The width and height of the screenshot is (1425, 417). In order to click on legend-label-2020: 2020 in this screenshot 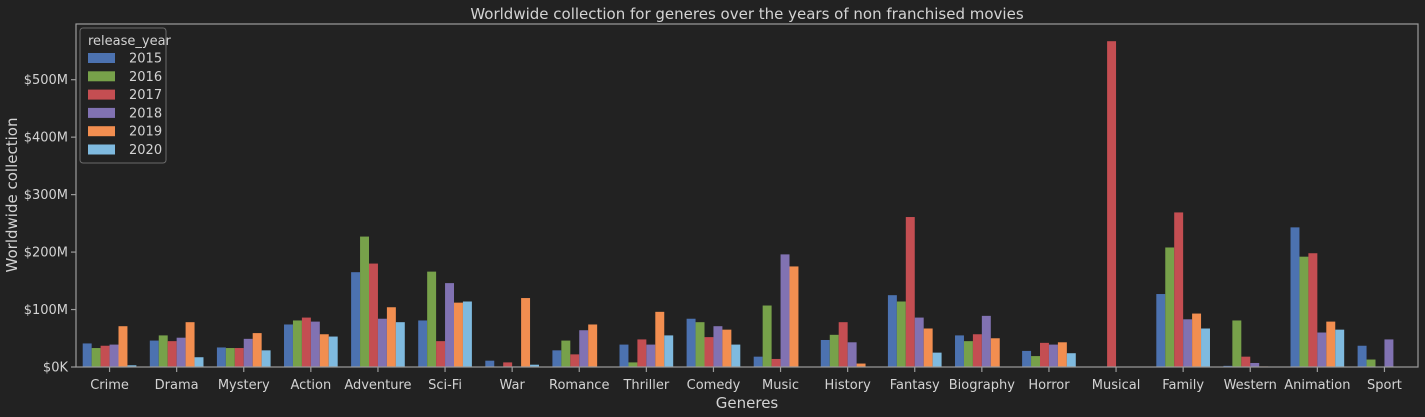, I will do `click(145, 150)`.